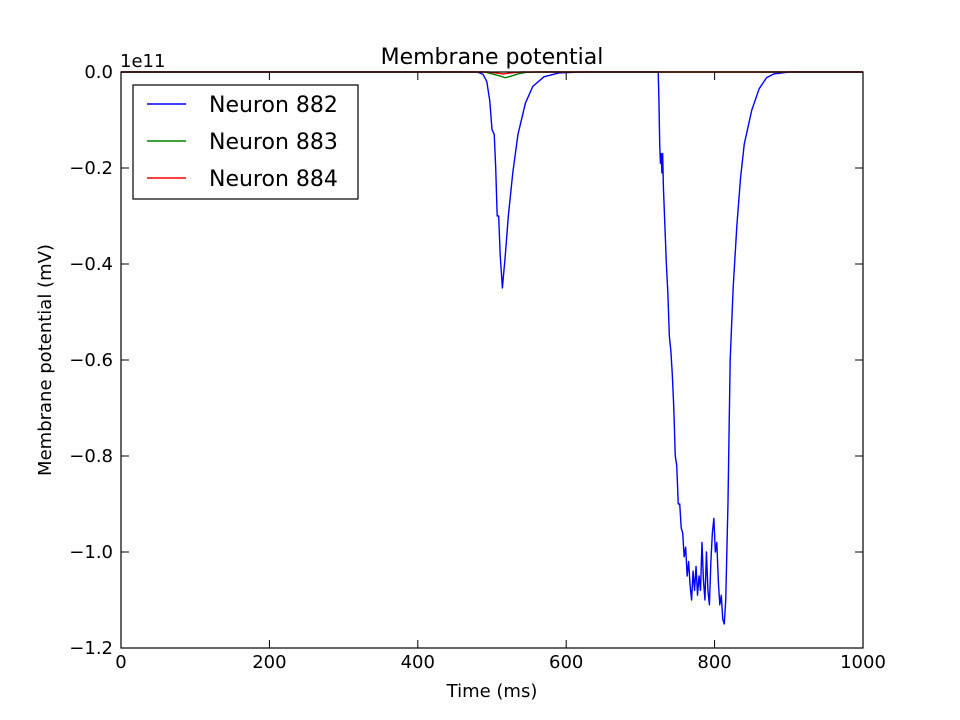 This screenshot has height=720, width=960. I want to click on legend-label-neuron-884: Neuron 884, so click(273, 179).